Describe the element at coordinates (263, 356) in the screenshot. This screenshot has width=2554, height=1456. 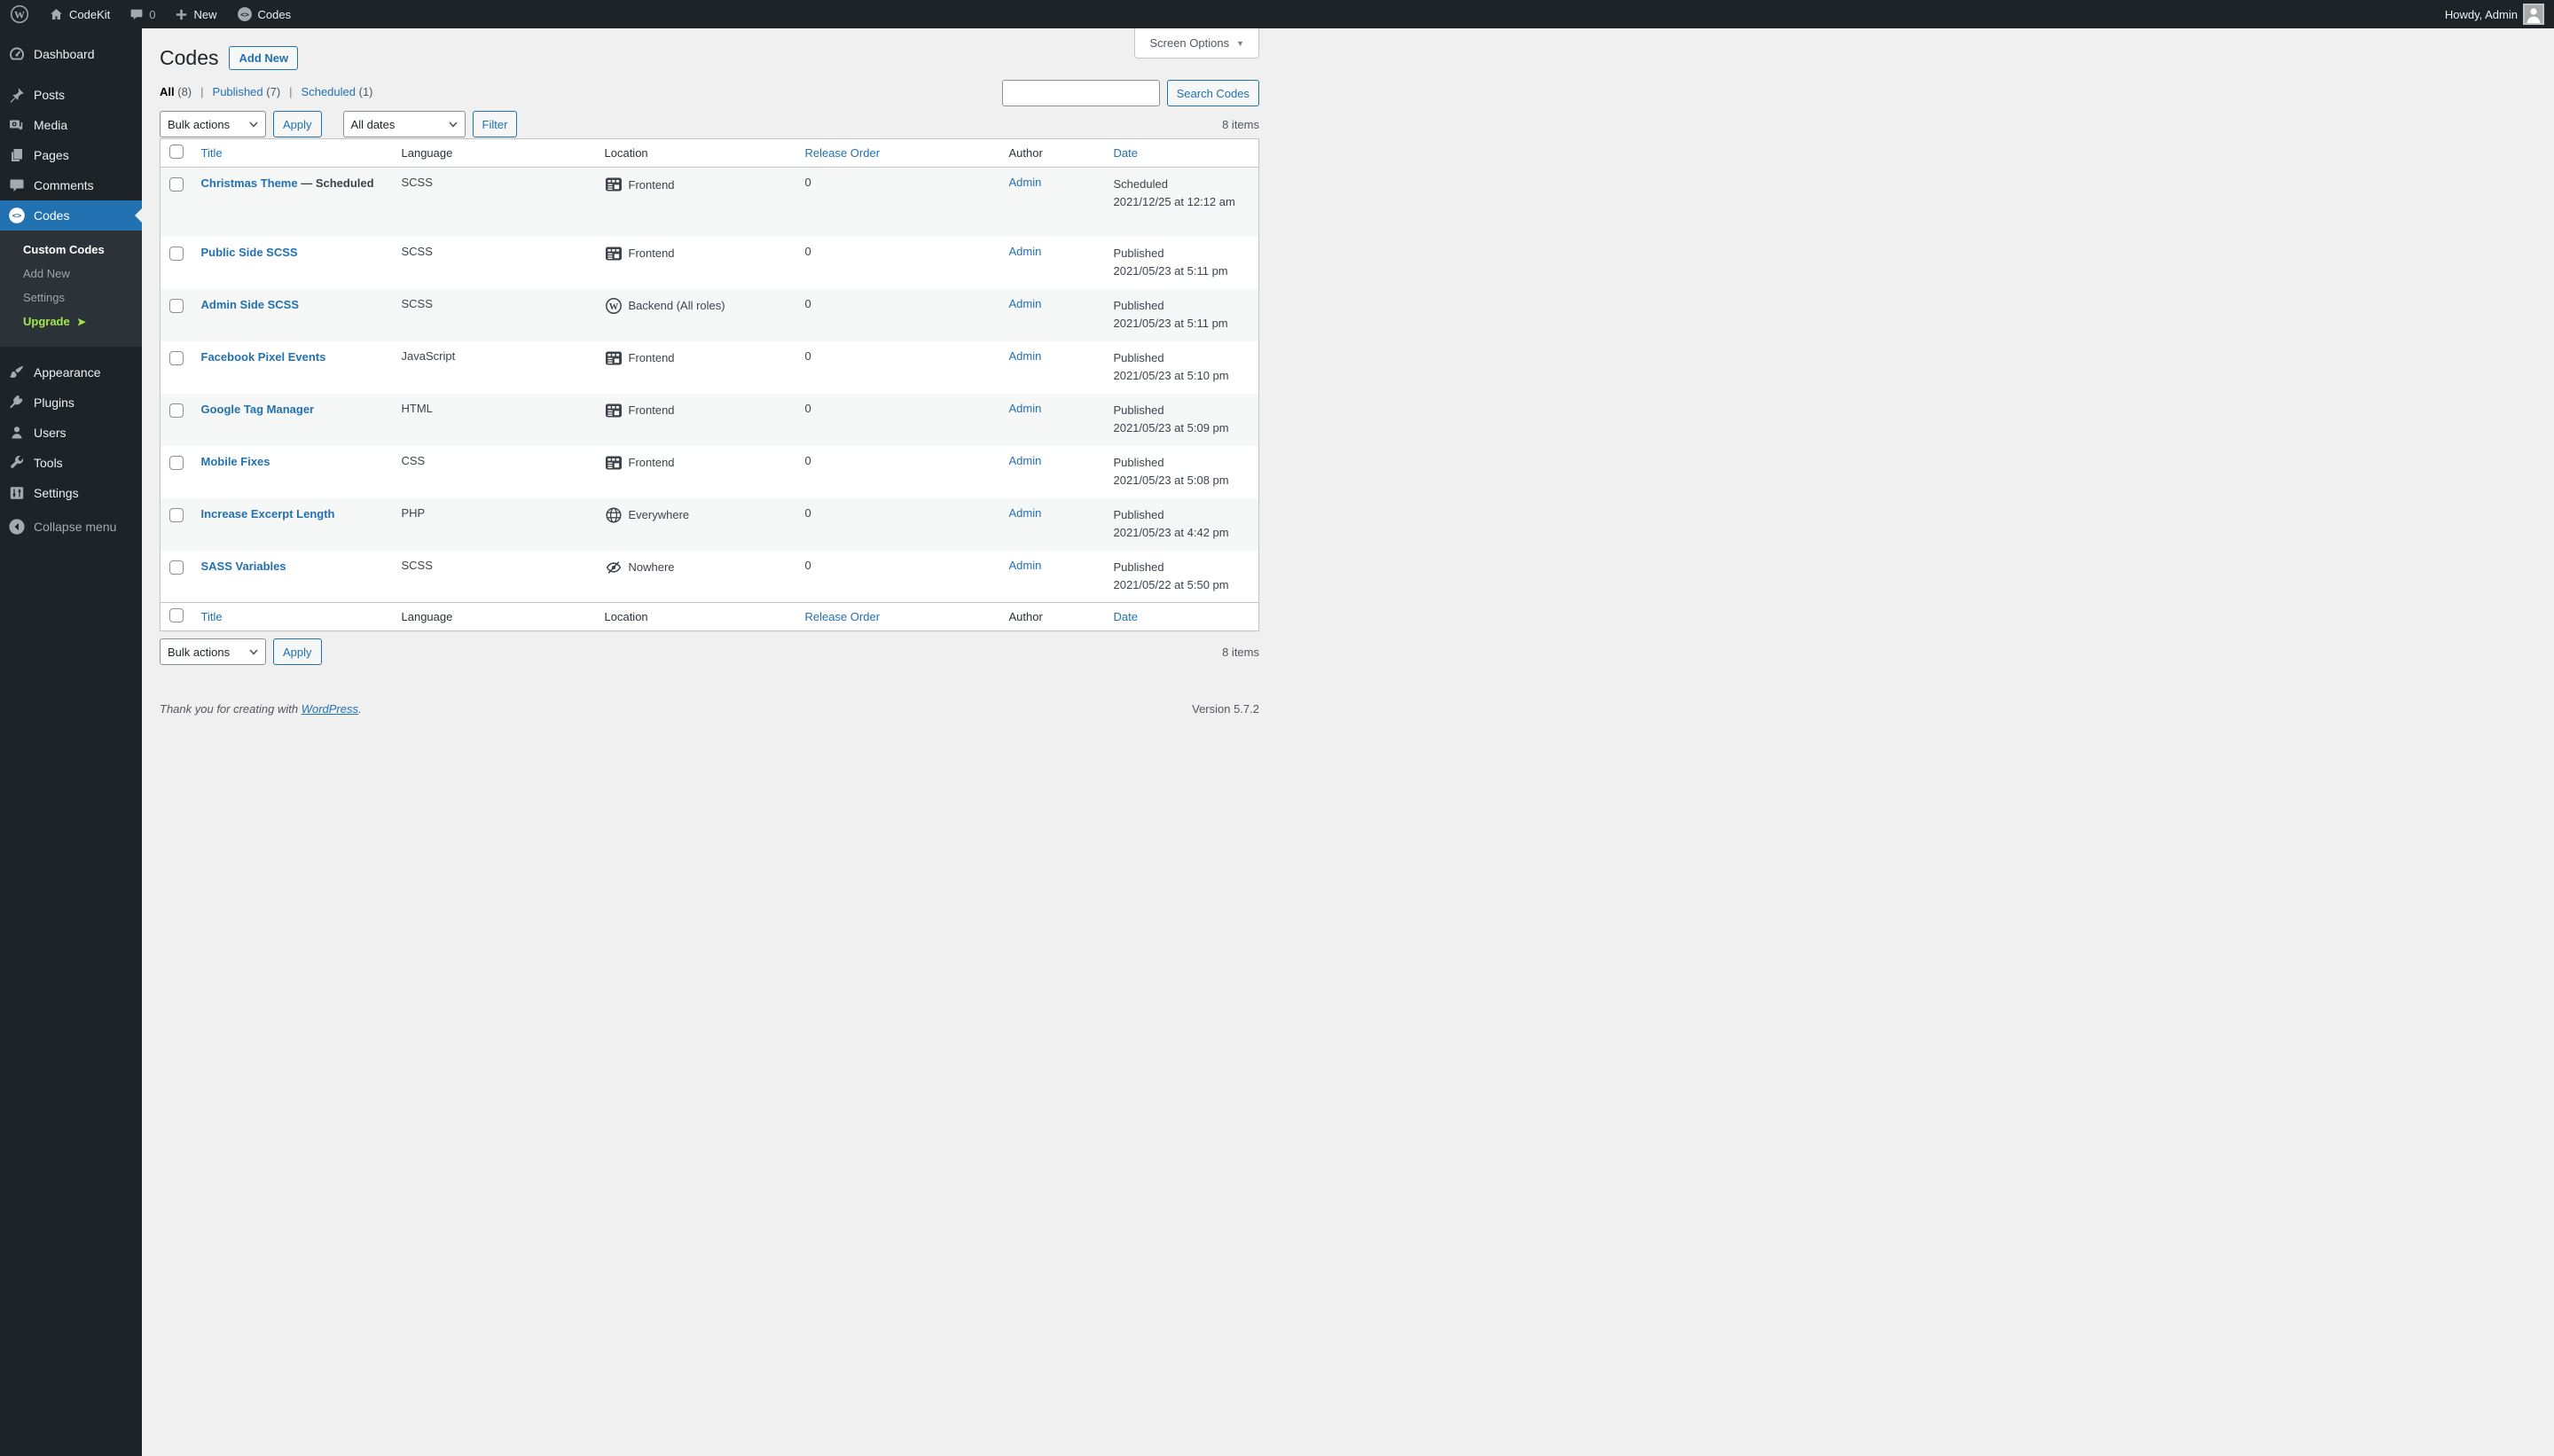
I see `code-title-link: Facebook Pixel Events` at that location.